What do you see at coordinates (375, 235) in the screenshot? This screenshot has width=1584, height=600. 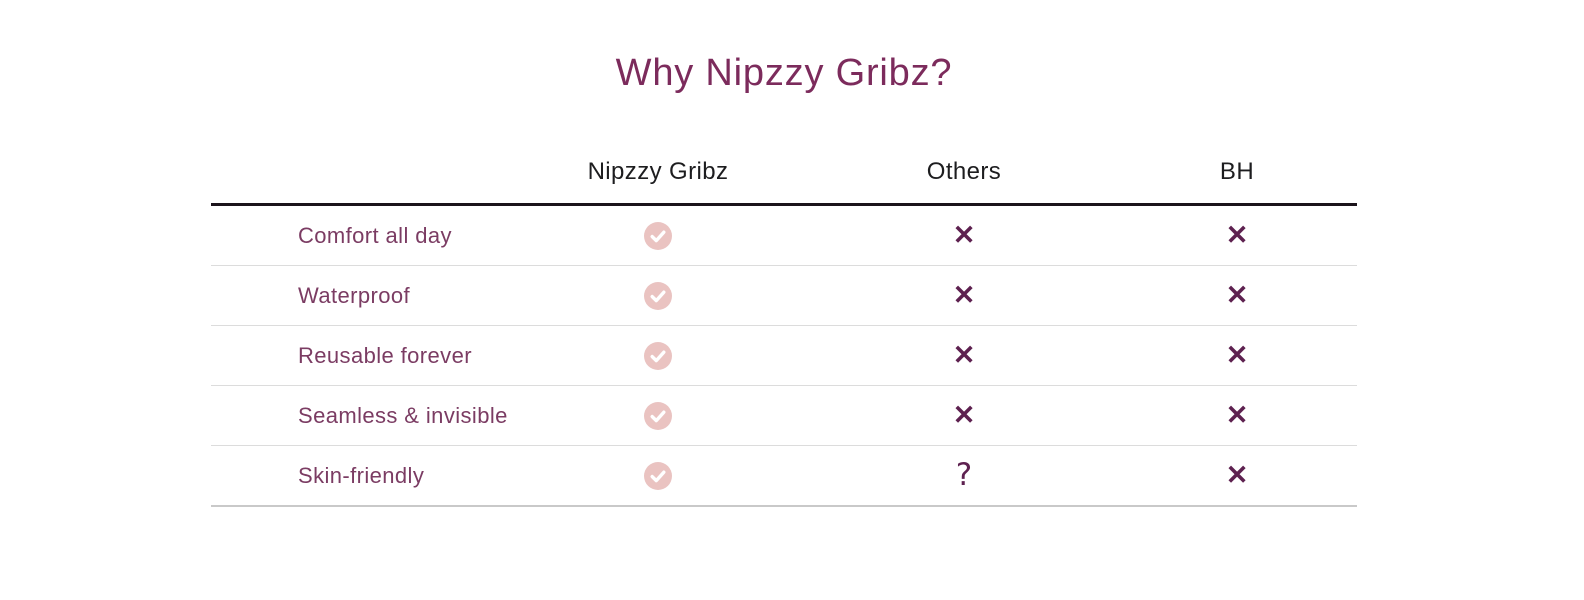 I see `feature-label: Comfort all day` at bounding box center [375, 235].